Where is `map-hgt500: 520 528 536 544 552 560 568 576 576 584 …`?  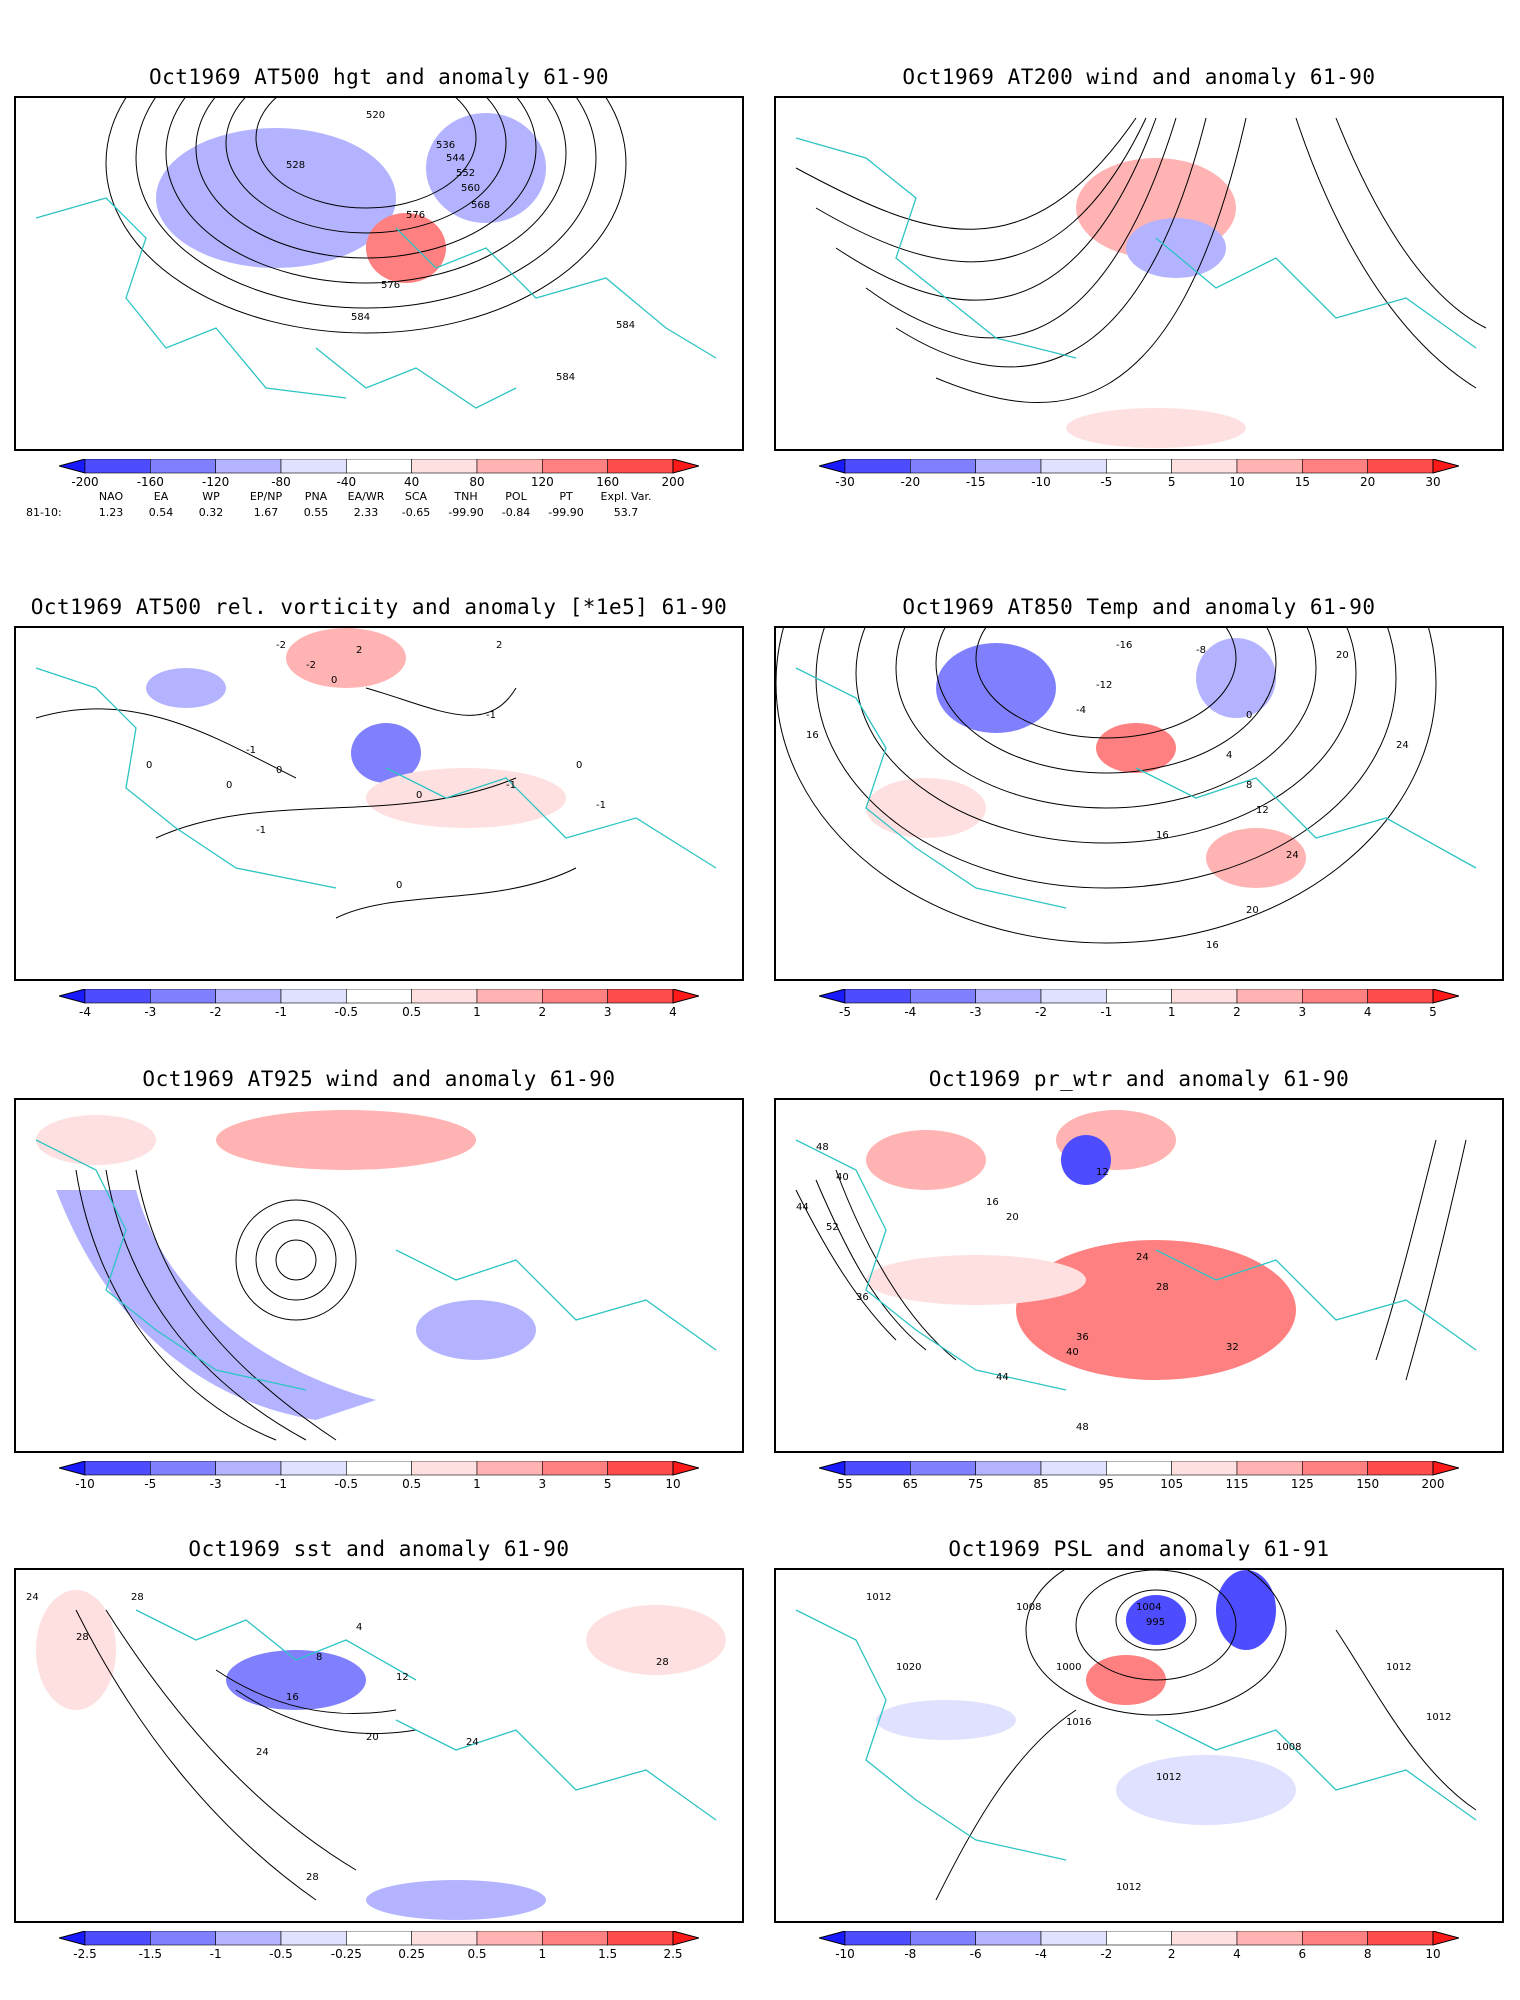
map-hgt500: 520 528 536 544 552 560 568 576 576 584 … is located at coordinates (379, 273).